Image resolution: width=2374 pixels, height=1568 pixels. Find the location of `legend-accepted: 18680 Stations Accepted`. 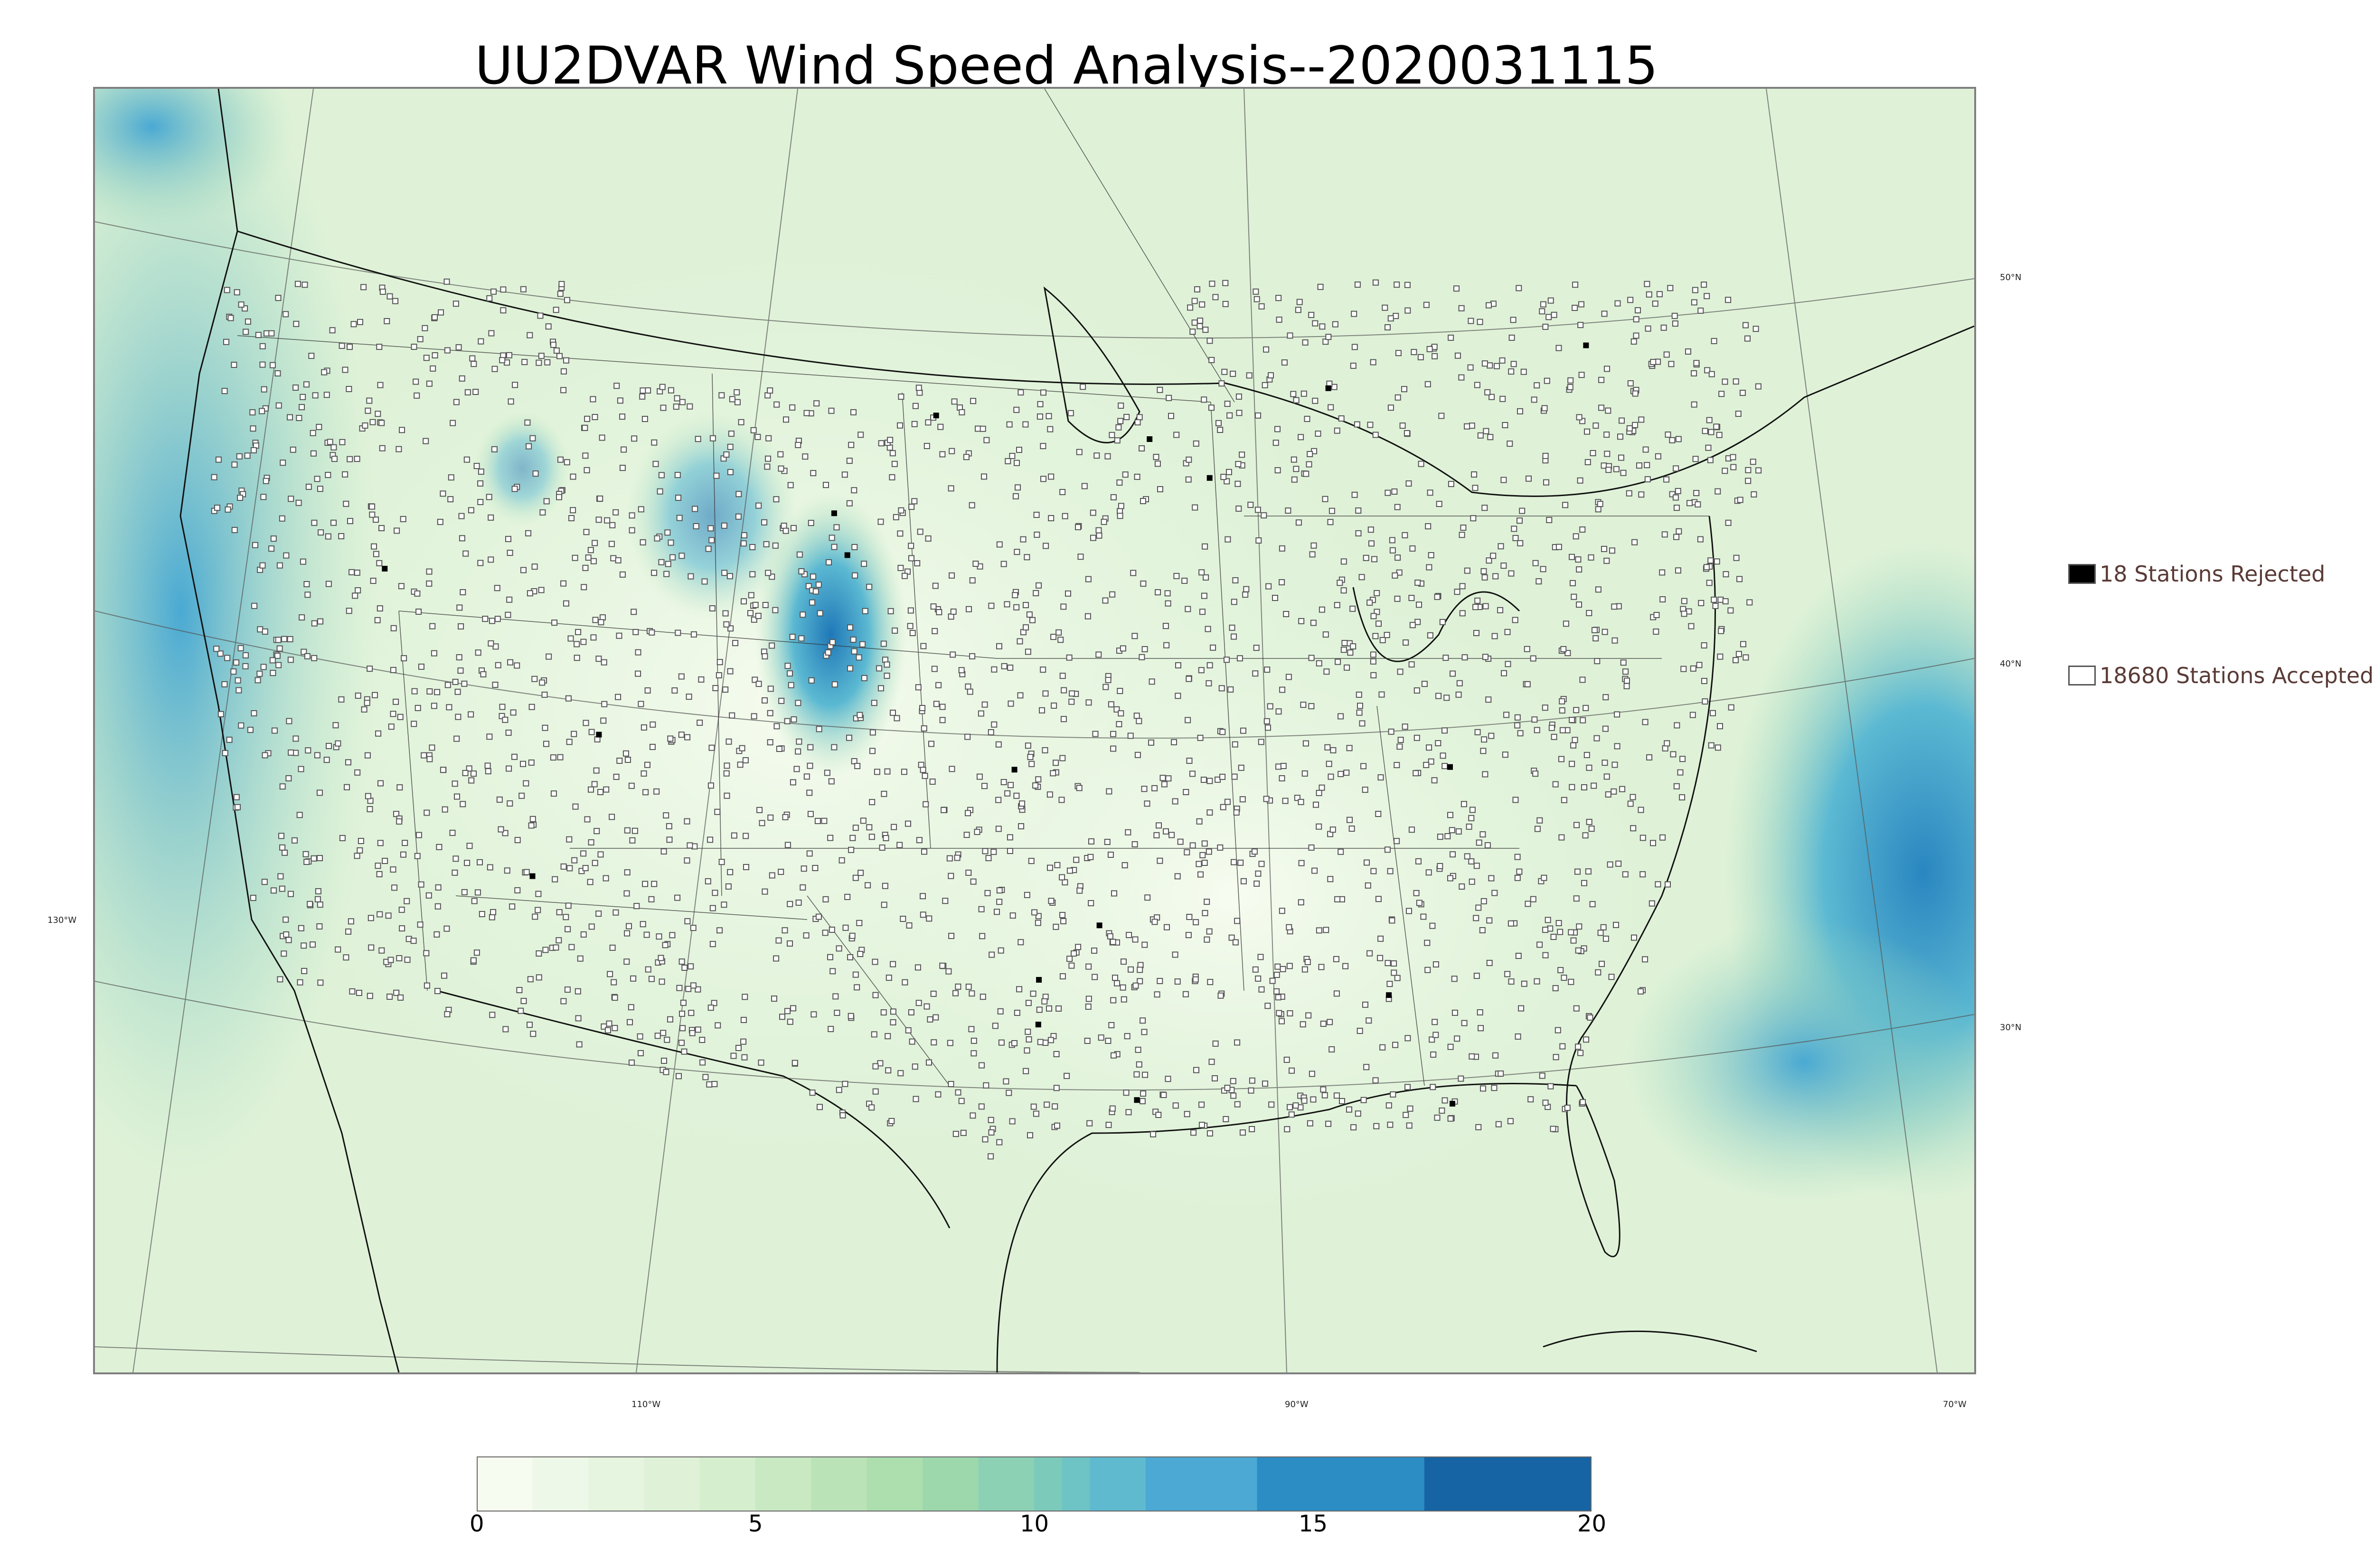

legend-accepted: 18680 Stations Accepted is located at coordinates (2221, 676).